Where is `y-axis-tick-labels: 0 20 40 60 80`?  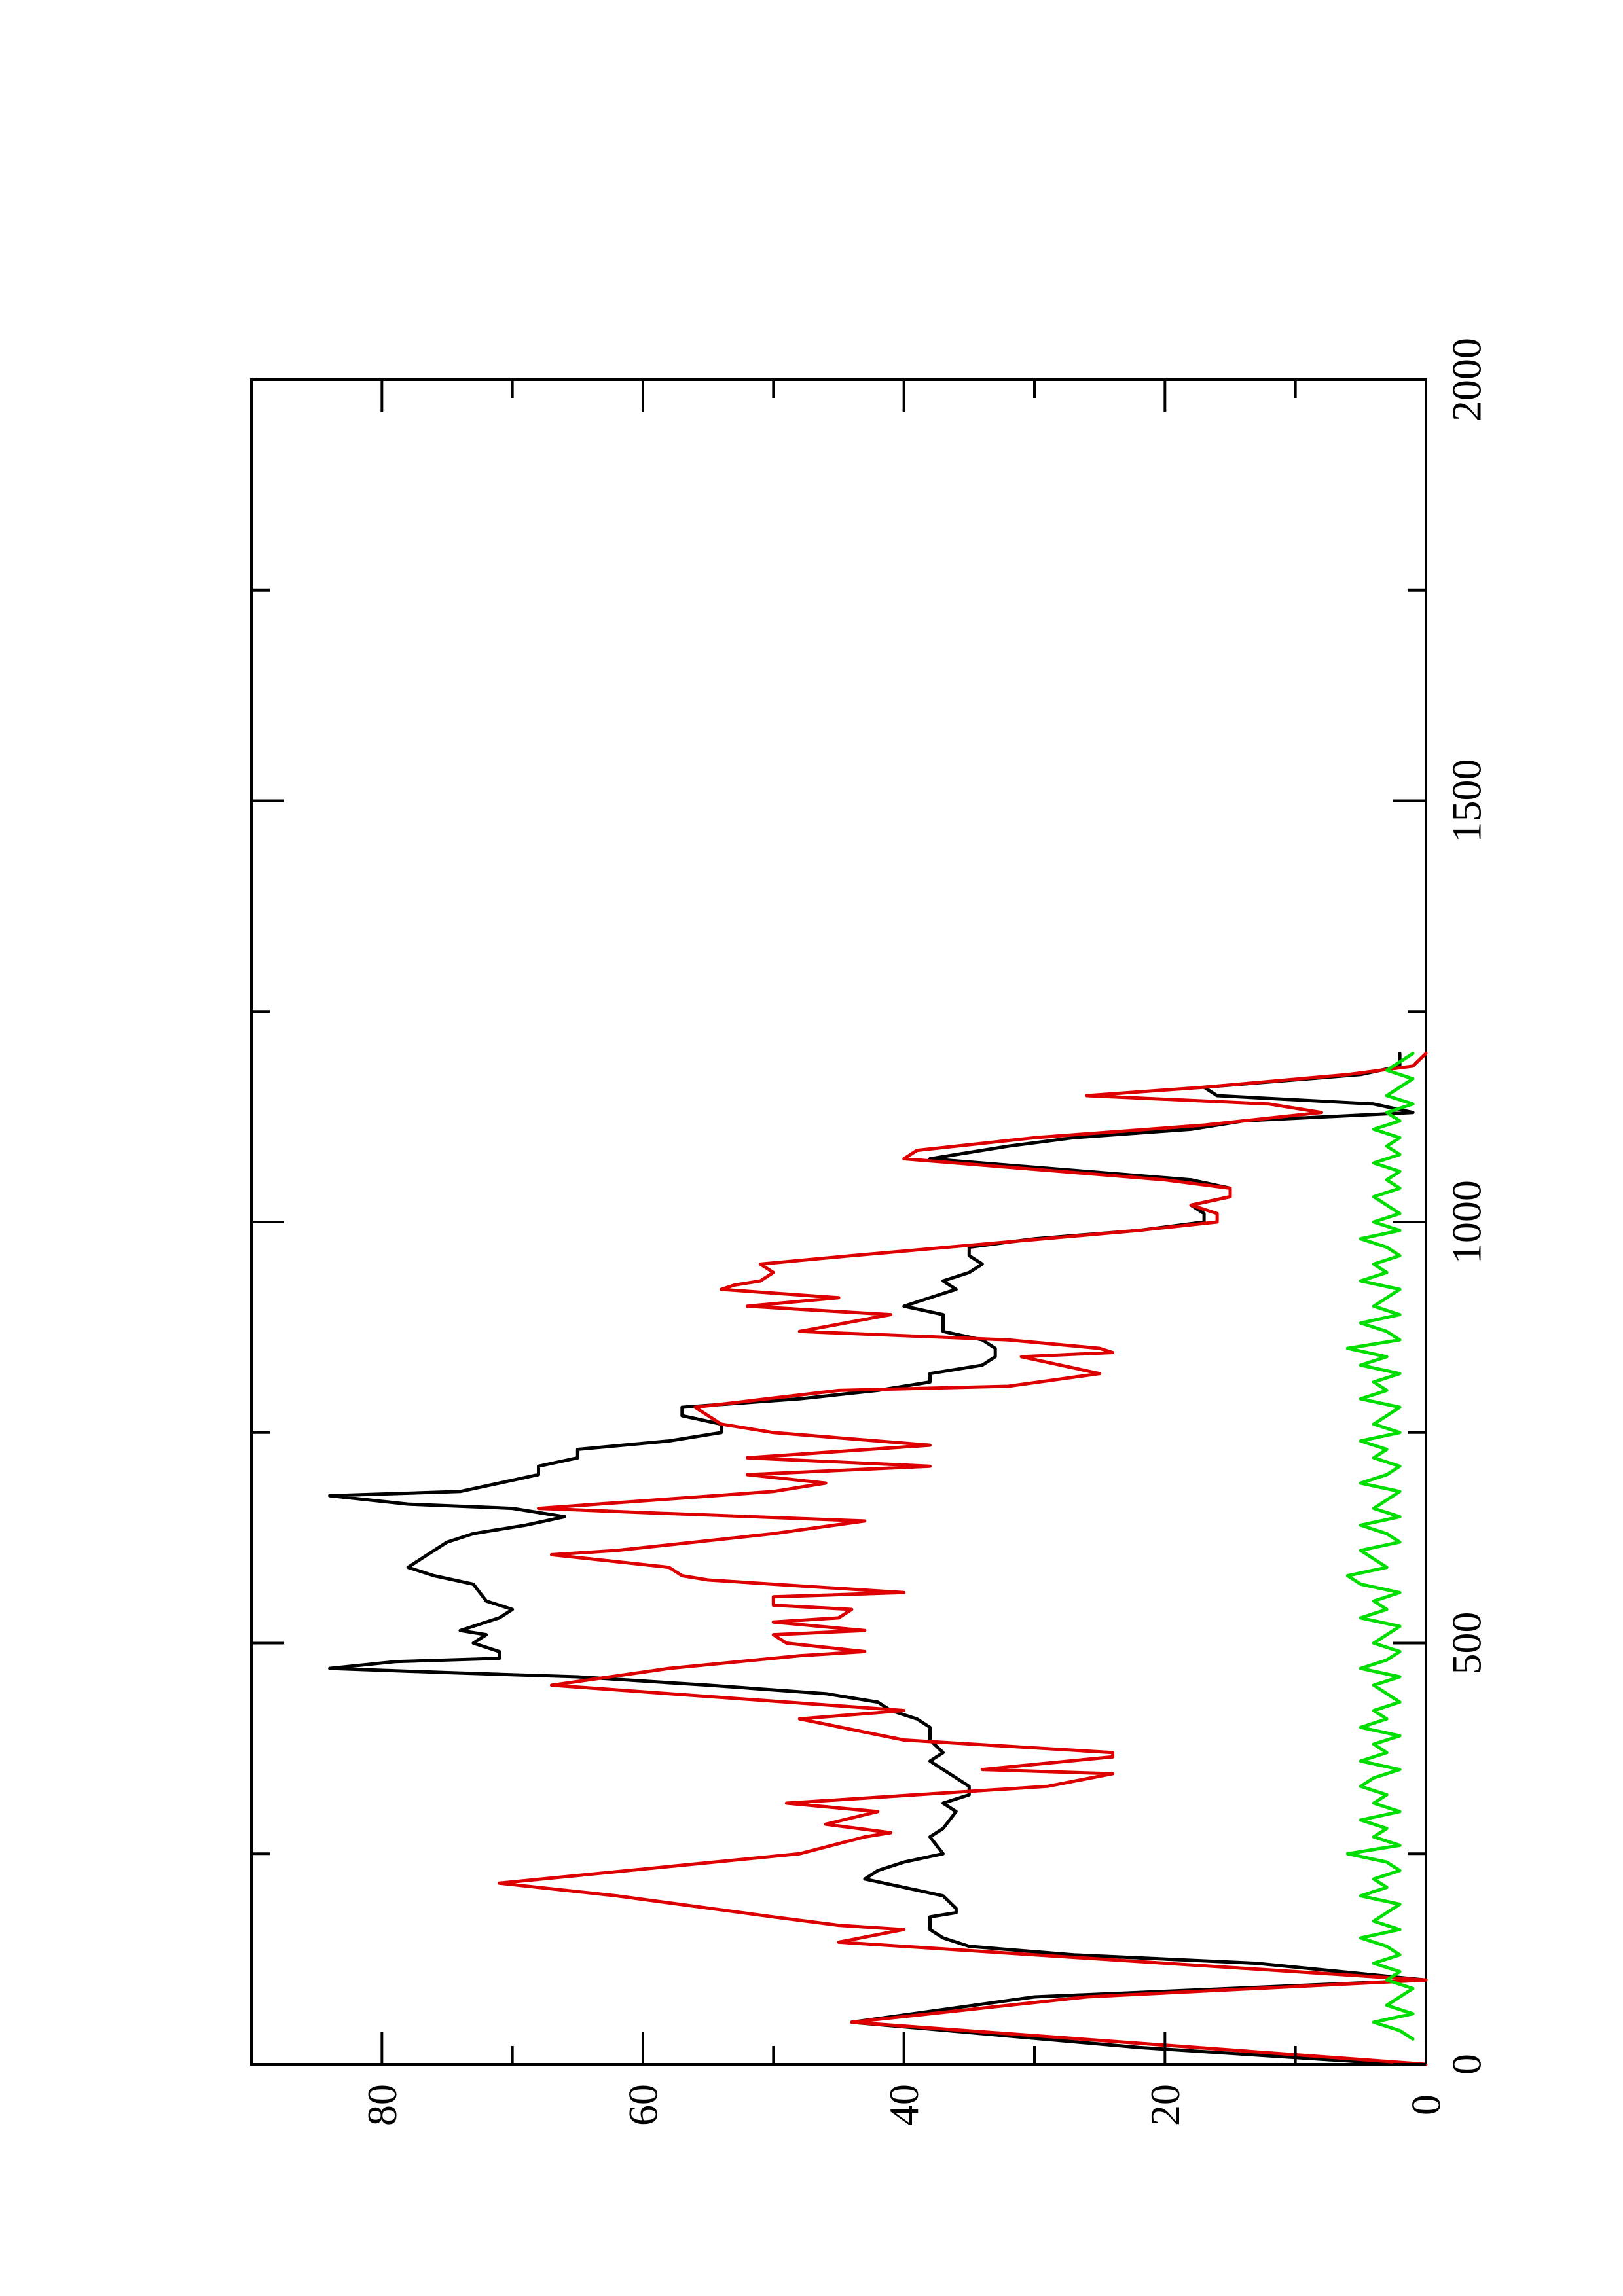 y-axis-tick-labels: 0 20 40 60 80 is located at coordinates (904, 2105).